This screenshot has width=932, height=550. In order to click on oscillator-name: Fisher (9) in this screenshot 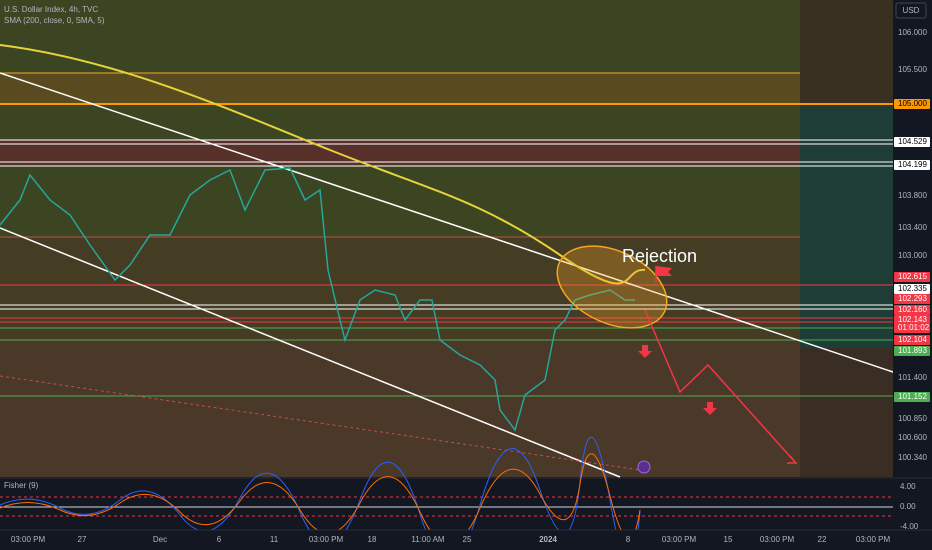, I will do `click(21, 485)`.